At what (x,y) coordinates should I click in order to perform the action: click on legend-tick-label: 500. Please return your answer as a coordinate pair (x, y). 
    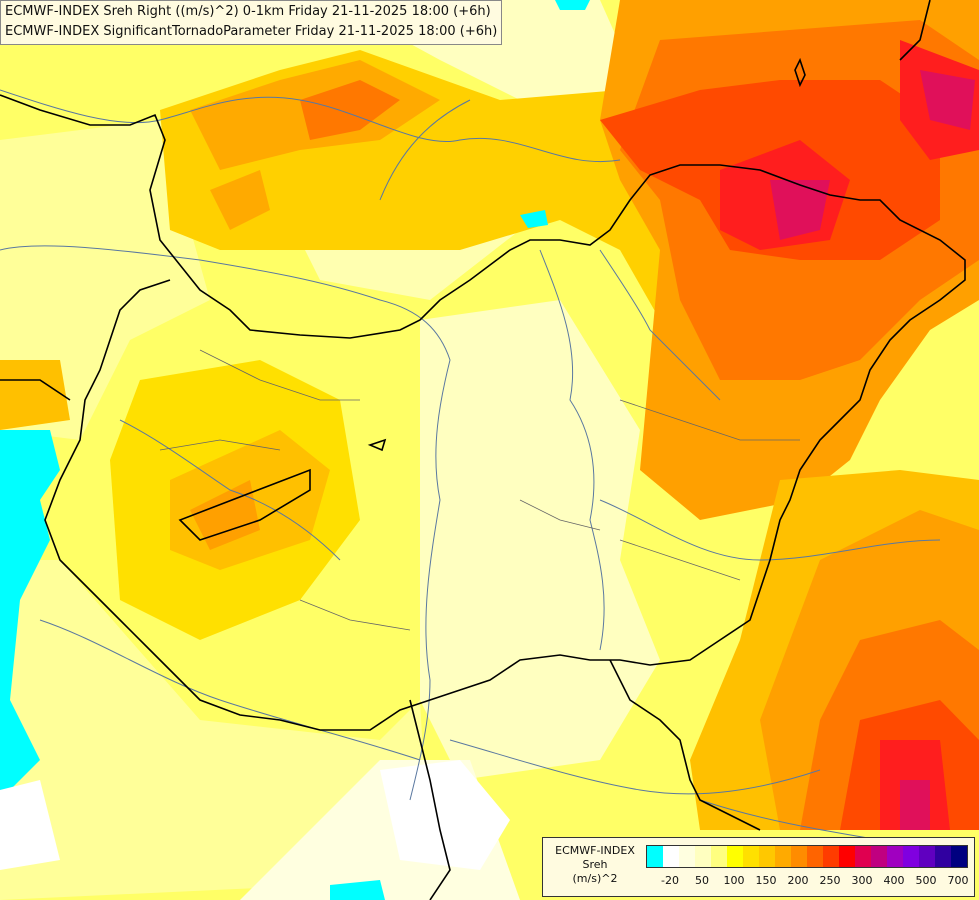
    Looking at the image, I should click on (926, 880).